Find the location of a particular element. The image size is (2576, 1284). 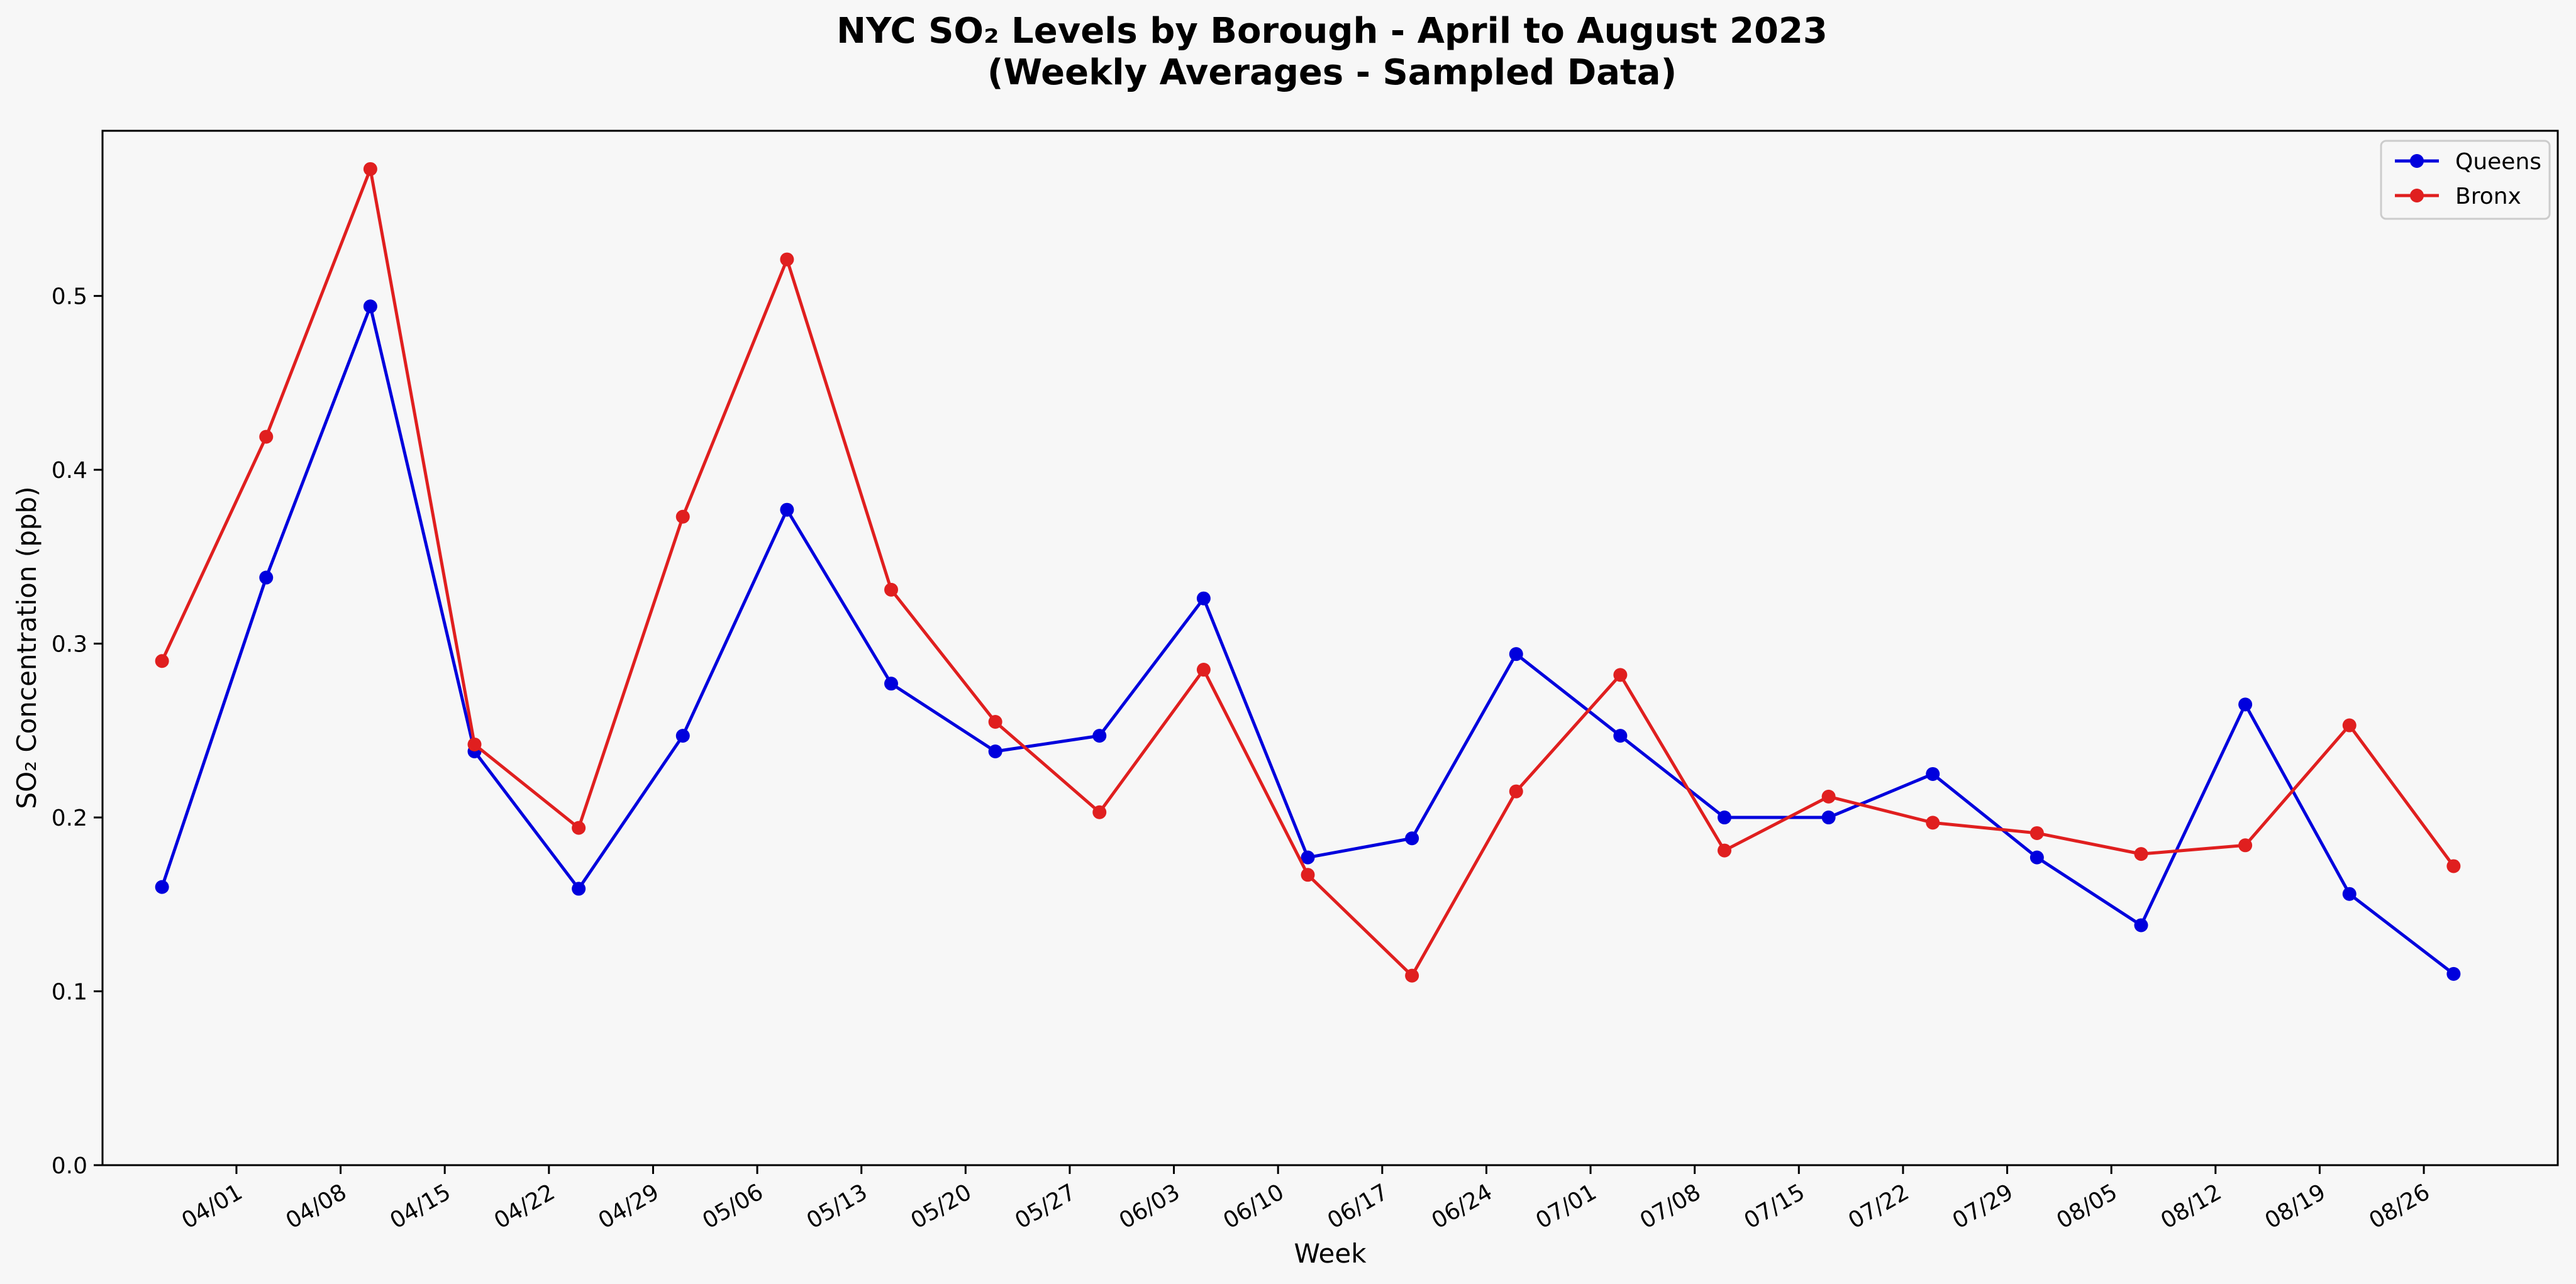

y-axis: 0.0 0.1 0.2 0.3 0.4 0.5 is located at coordinates (77, 731).